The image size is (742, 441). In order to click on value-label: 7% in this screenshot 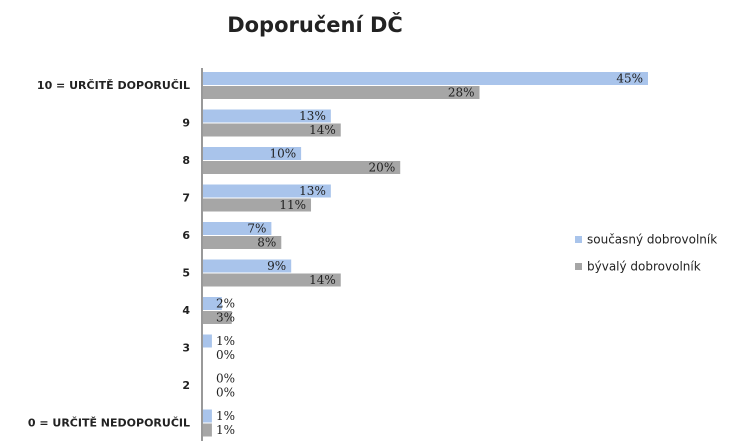, I will do `click(256, 229)`.